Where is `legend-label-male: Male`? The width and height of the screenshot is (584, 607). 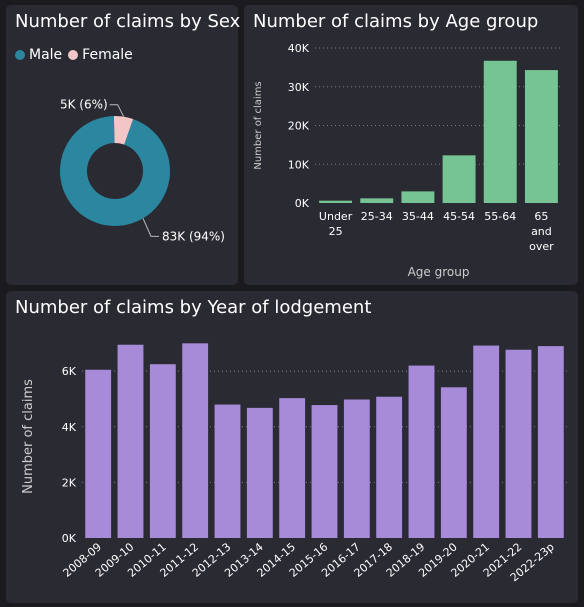 legend-label-male: Male is located at coordinates (46, 55).